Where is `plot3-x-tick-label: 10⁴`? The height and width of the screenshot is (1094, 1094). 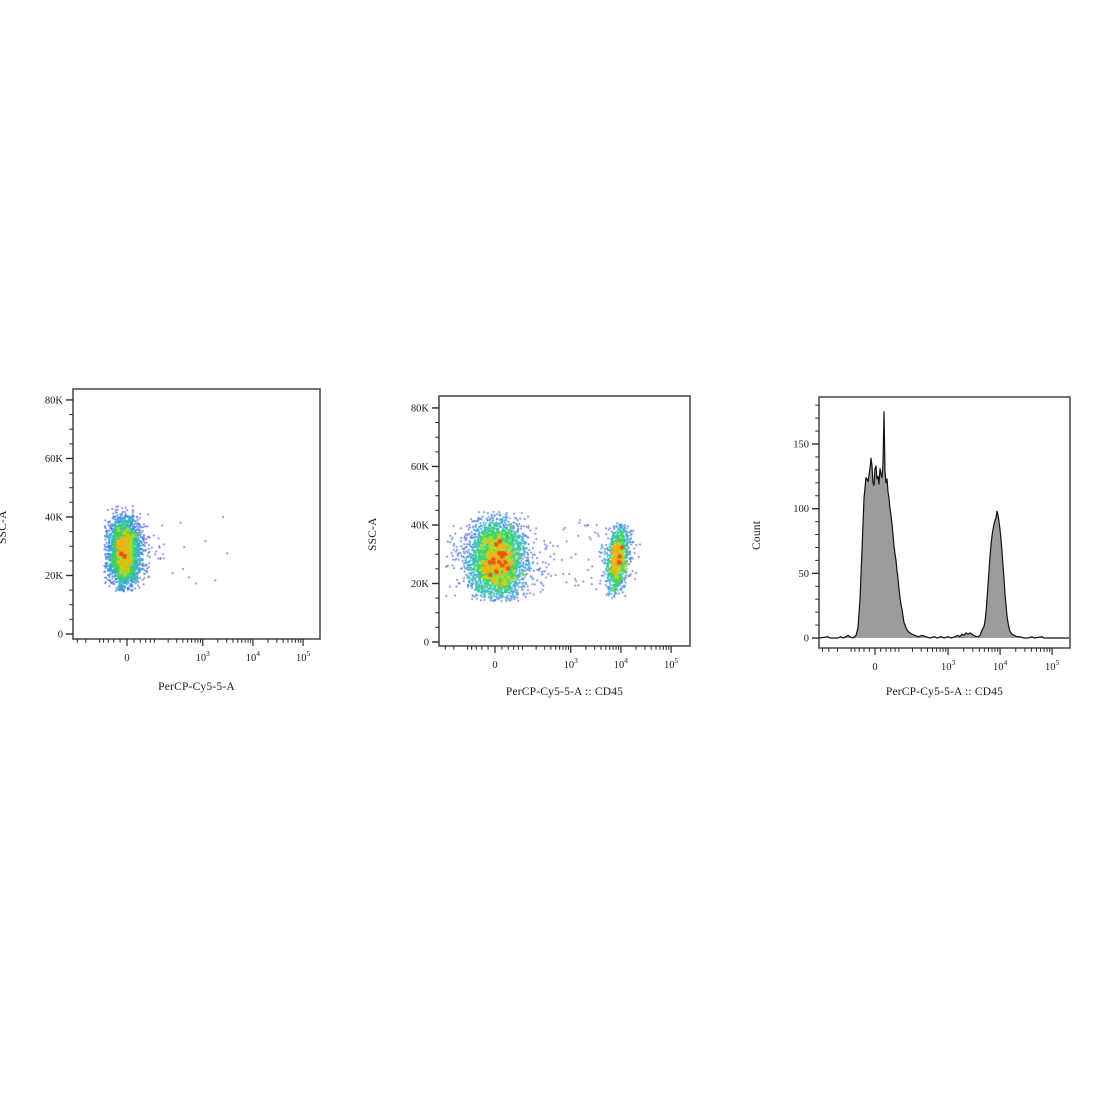 plot3-x-tick-label: 10⁴ is located at coordinates (1000, 665).